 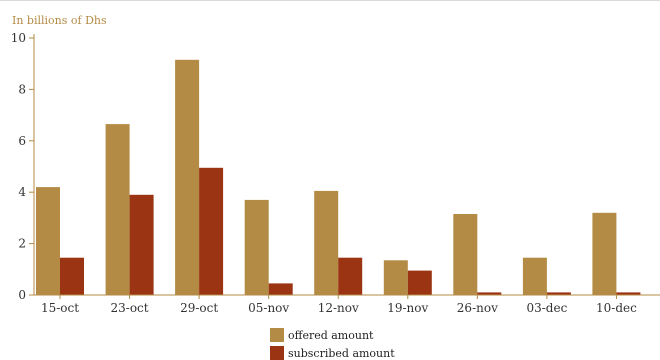 What do you see at coordinates (546, 308) in the screenshot?
I see `x-tick-label-03-dec: 03-dec` at bounding box center [546, 308].